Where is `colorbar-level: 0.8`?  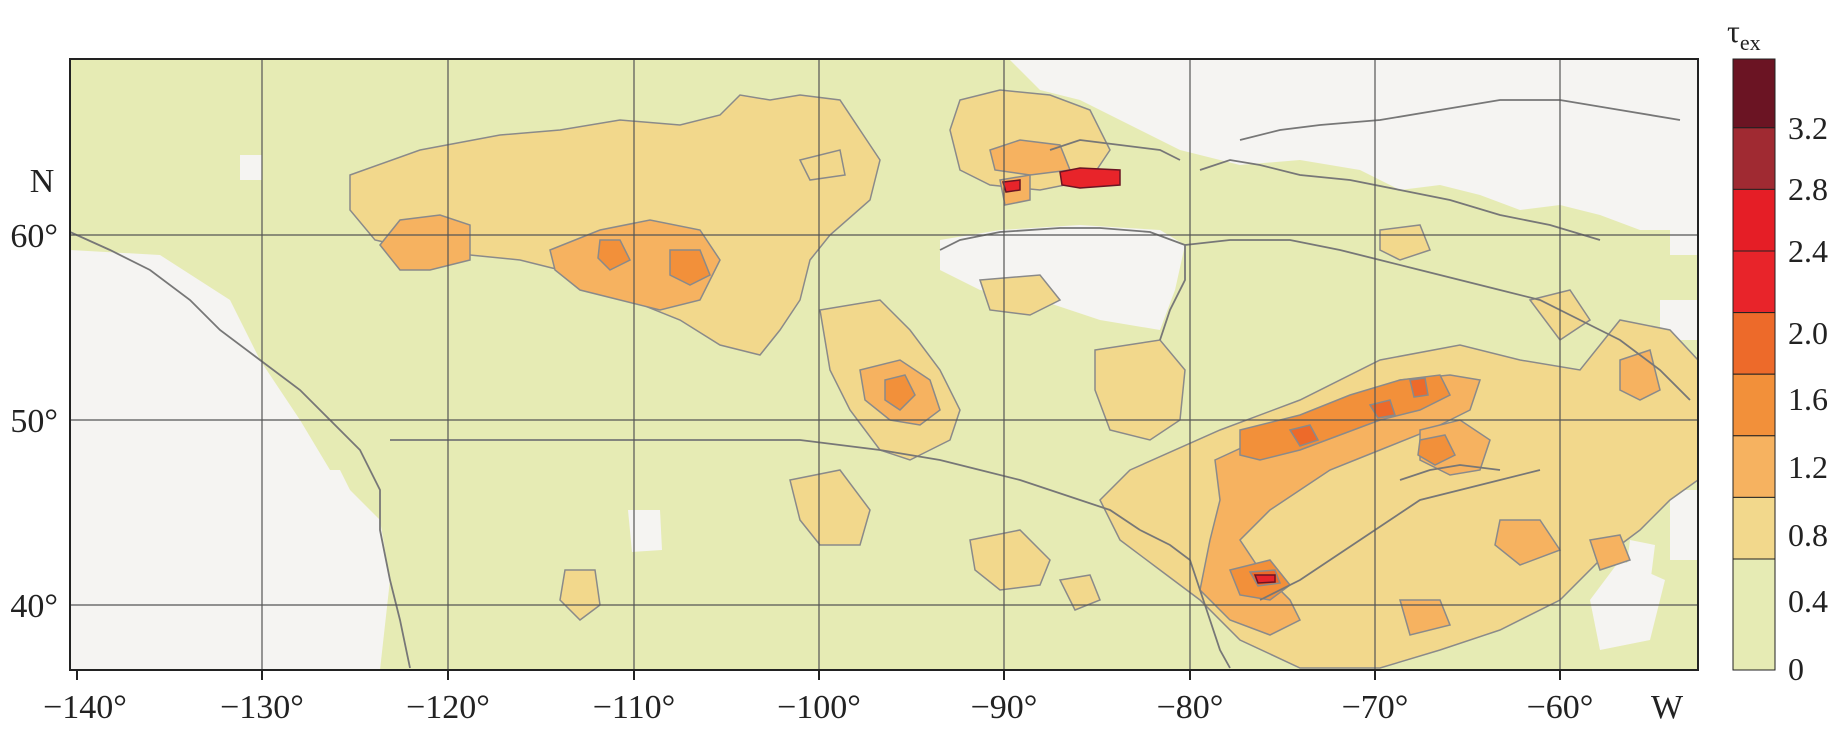
colorbar-level: 0.8 is located at coordinates (1808, 535).